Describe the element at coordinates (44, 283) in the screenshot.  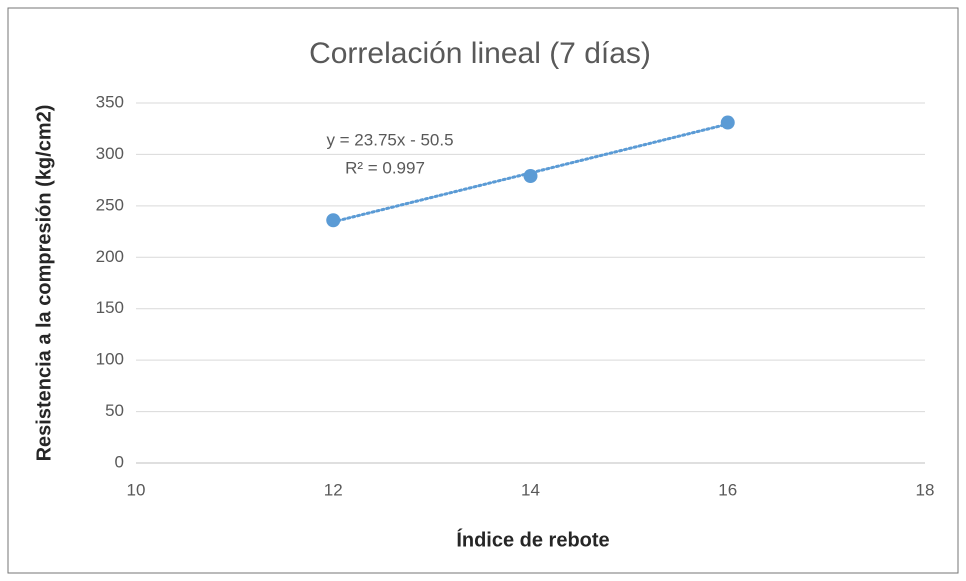
I see `y-axis-label: Resistencia a la compresión (kg/cm2)` at that location.